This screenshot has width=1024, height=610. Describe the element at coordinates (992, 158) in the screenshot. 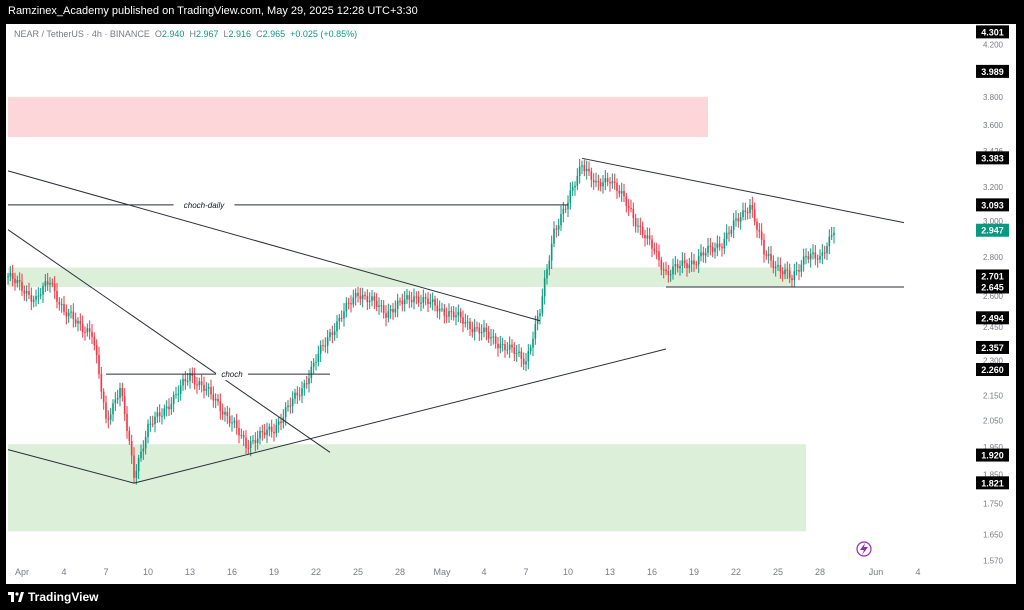

I see `price-tag-label: 3.383` at that location.